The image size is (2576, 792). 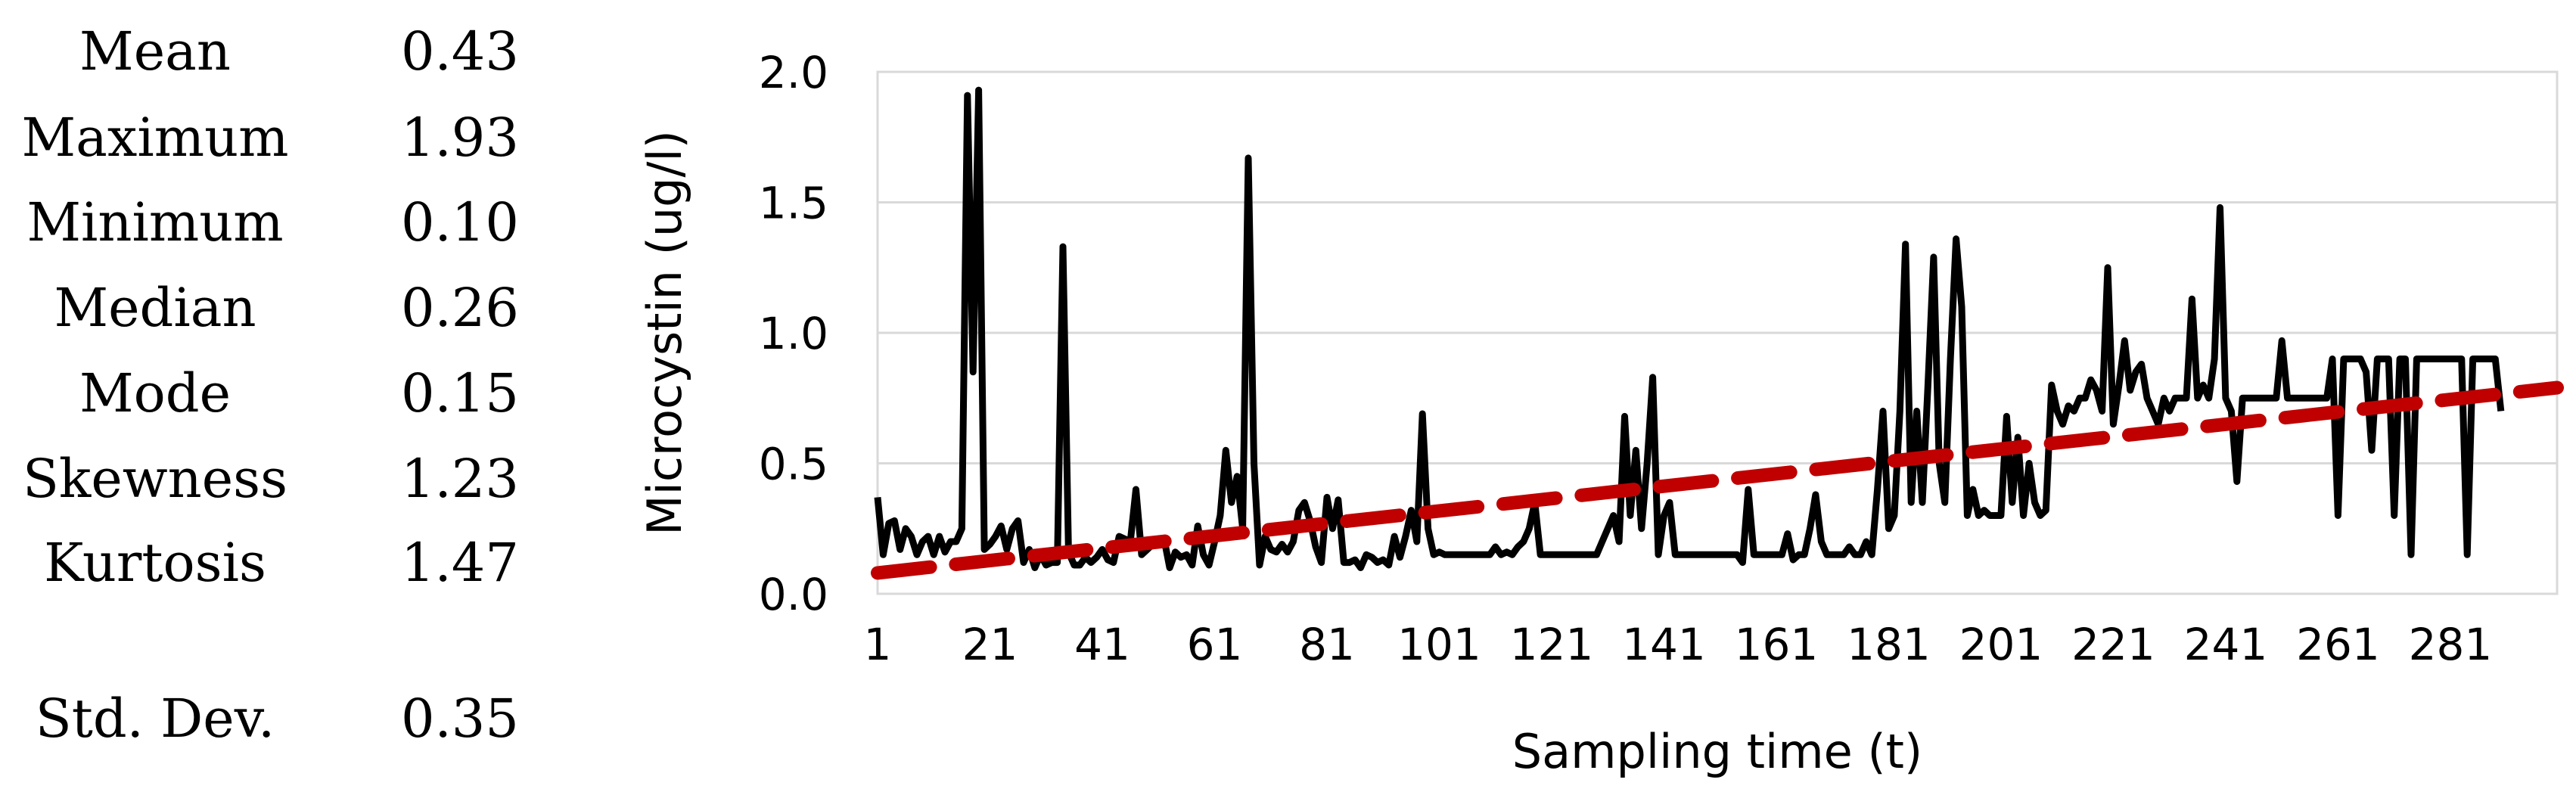 I want to click on y-tick-label: 0.0, so click(x=793, y=594).